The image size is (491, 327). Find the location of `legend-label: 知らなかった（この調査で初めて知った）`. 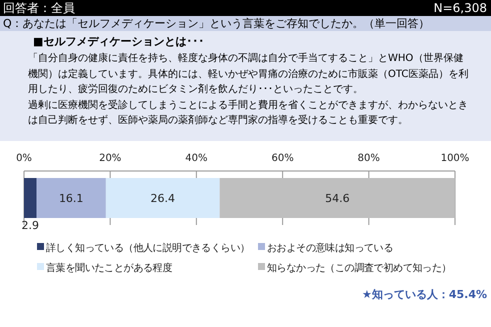

legend-label: 知らなかった（この調査で初めて知った） is located at coordinates (359, 268).